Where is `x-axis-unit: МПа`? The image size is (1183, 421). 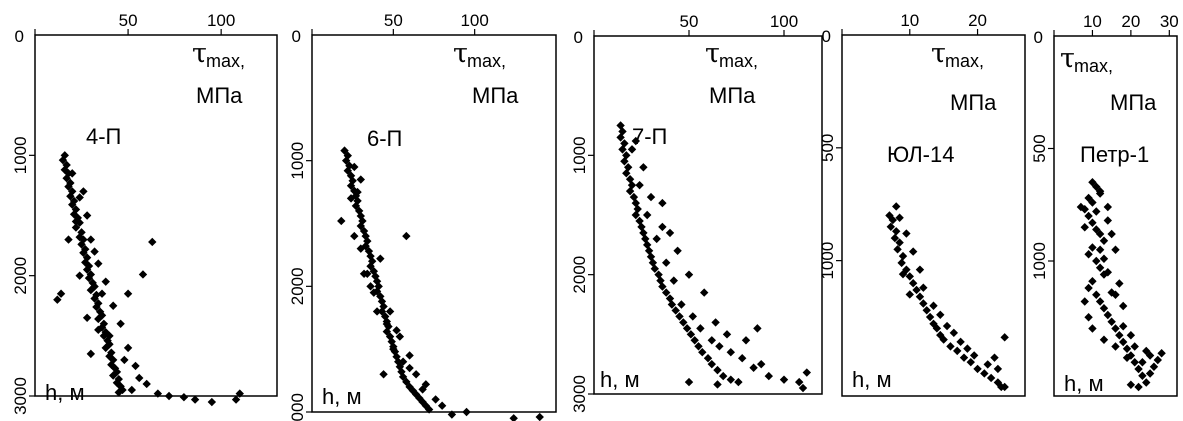 x-axis-unit: МПа is located at coordinates (1133, 102).